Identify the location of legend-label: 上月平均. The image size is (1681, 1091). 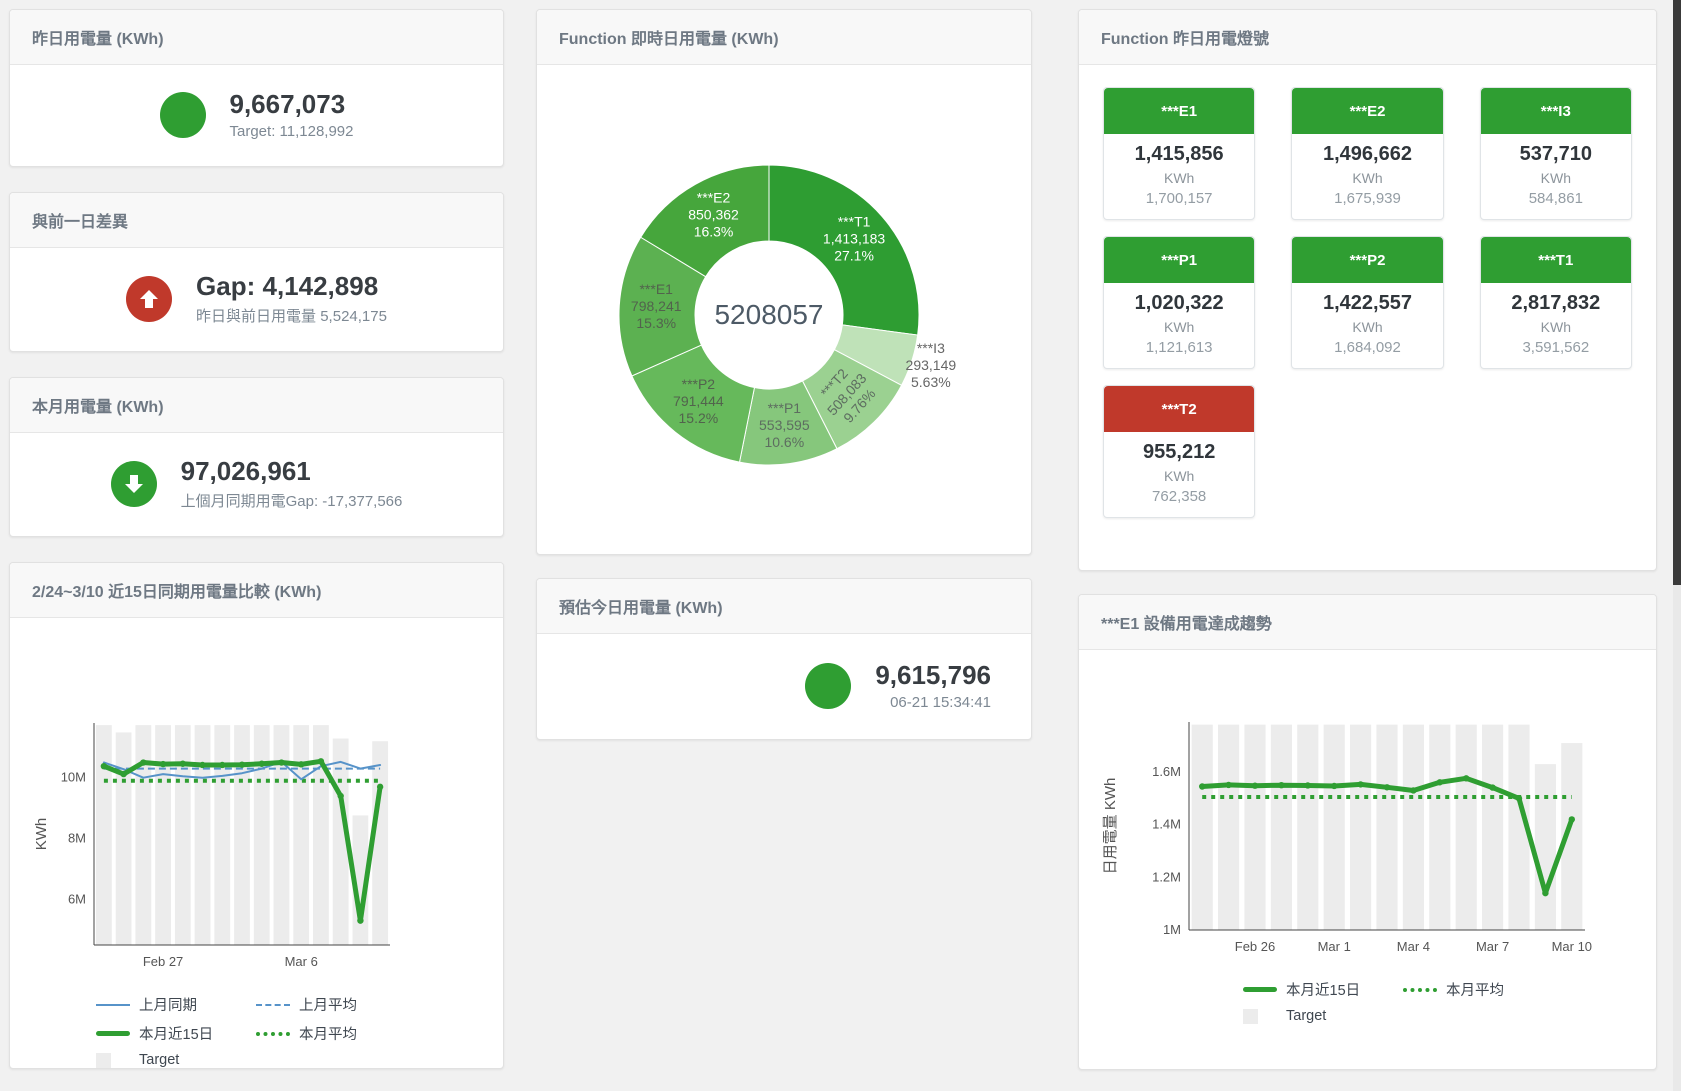
(328, 1006).